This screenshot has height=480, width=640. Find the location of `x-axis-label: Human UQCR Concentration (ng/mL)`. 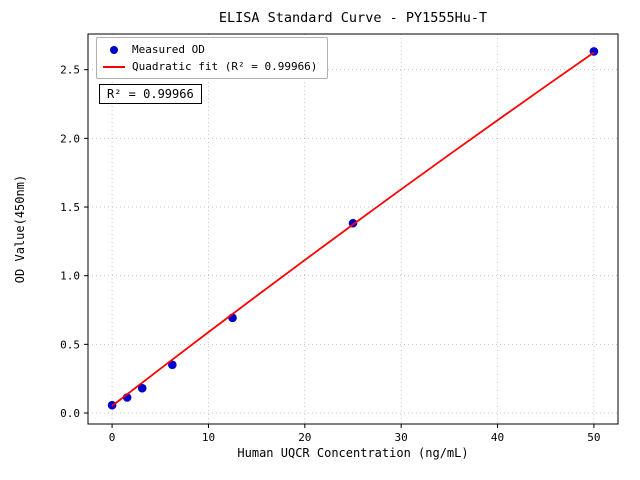

x-axis-label: Human UQCR Concentration (ng/mL) is located at coordinates (352, 453).